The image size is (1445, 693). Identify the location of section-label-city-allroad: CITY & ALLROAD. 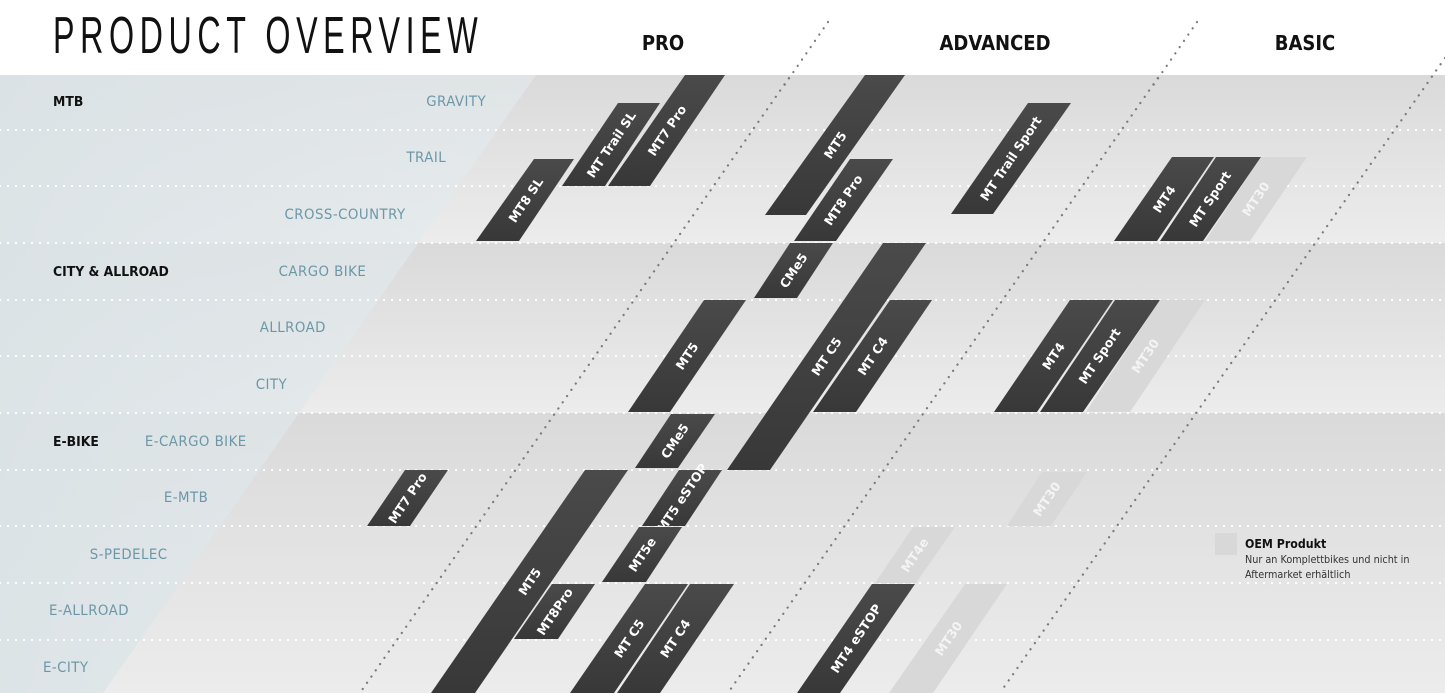
(111, 272).